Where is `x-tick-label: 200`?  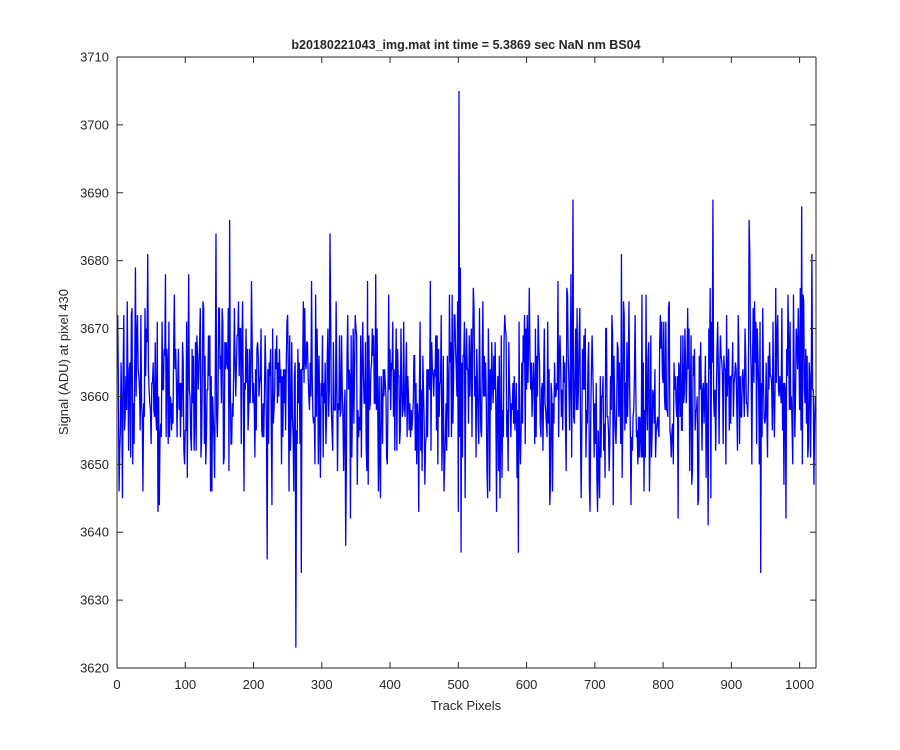 x-tick-label: 200 is located at coordinates (254, 684).